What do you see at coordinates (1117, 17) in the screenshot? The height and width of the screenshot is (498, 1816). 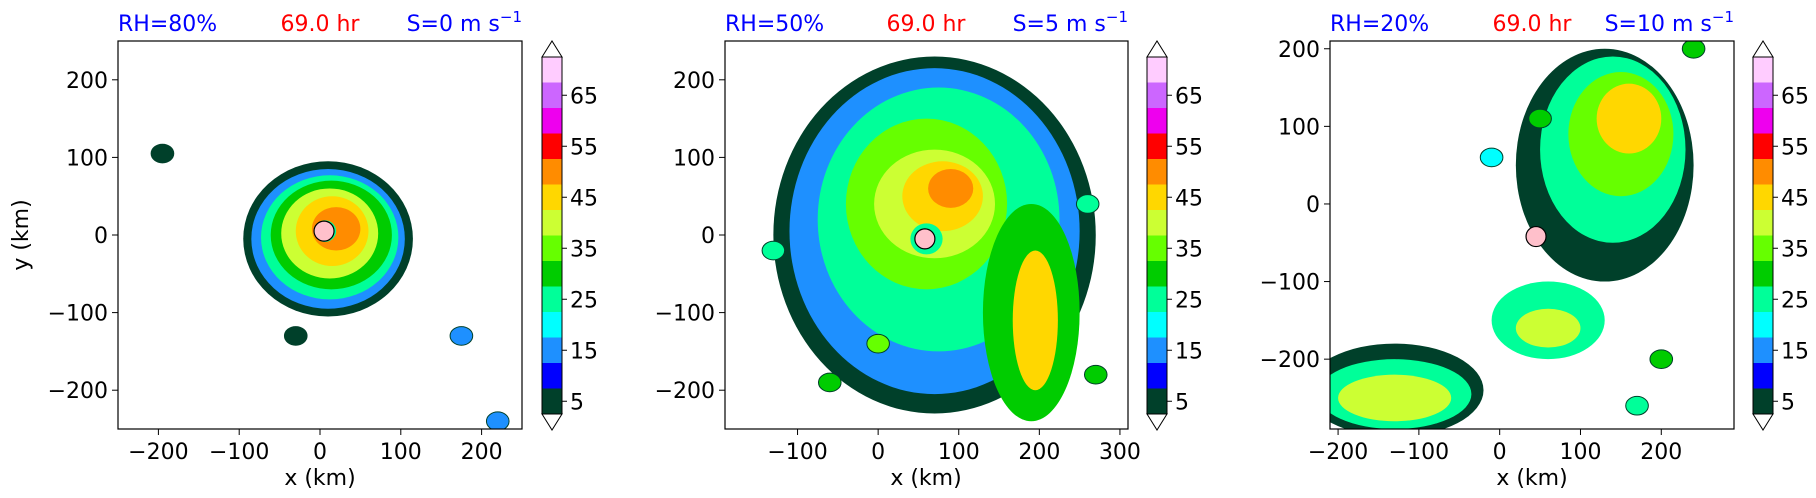 I see `panel-2-title-right-sup: −1` at bounding box center [1117, 17].